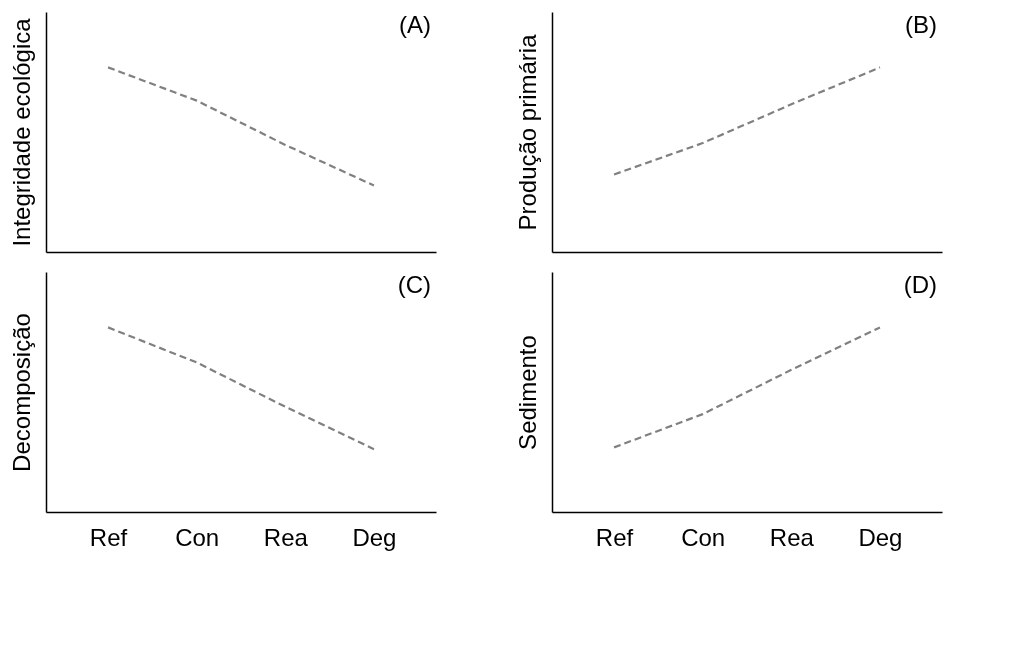 The image size is (1016, 652). Describe the element at coordinates (920, 284) in the screenshot. I see `text: (D)` at that location.